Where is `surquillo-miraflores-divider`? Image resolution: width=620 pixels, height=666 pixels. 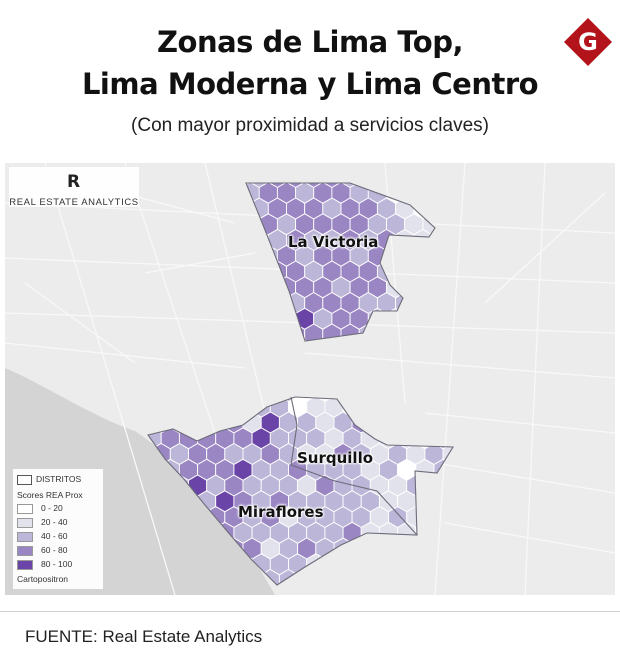 surquillo-miraflores-divider is located at coordinates (354, 466).